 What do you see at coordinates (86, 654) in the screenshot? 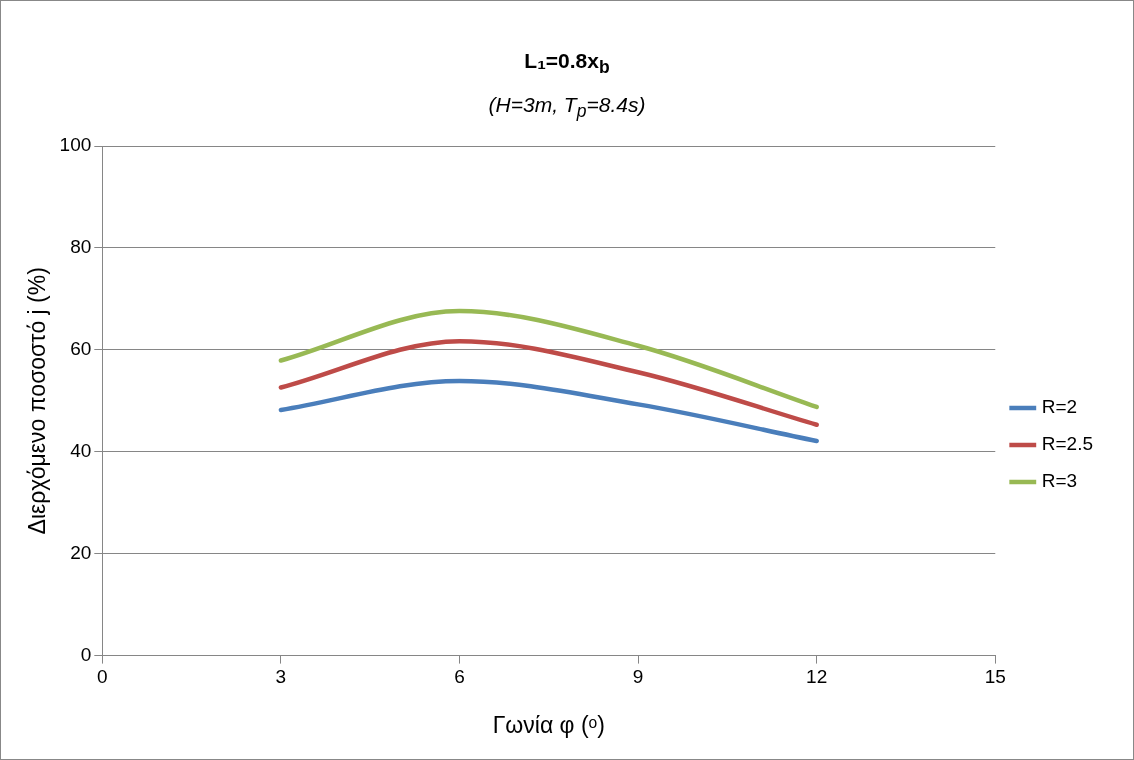
I see `y-tick-label: 0` at bounding box center [86, 654].